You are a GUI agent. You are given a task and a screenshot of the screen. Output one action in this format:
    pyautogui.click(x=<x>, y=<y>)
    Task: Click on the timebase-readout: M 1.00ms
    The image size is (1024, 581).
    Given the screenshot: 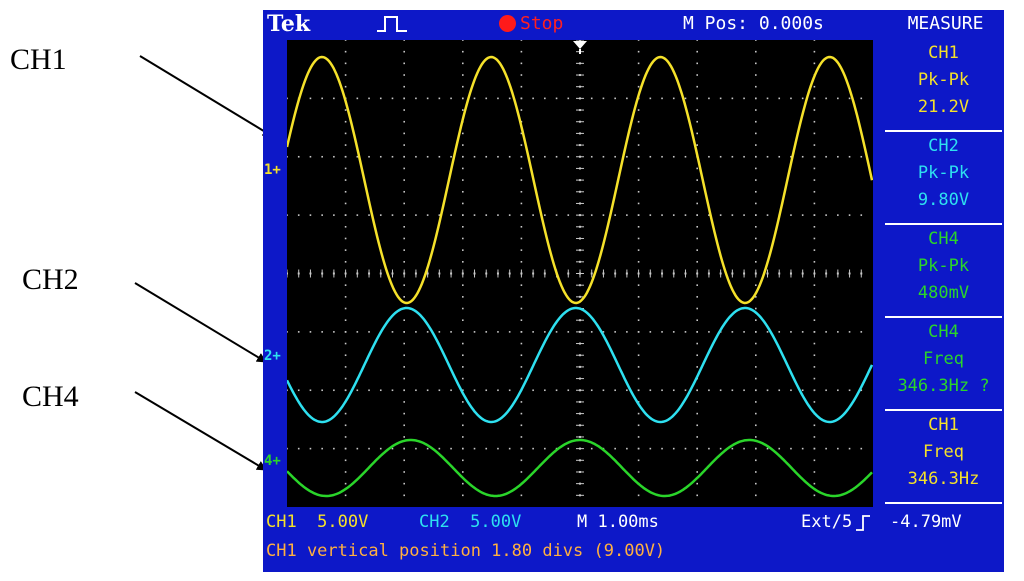 What is the action you would take?
    pyautogui.click(x=618, y=522)
    